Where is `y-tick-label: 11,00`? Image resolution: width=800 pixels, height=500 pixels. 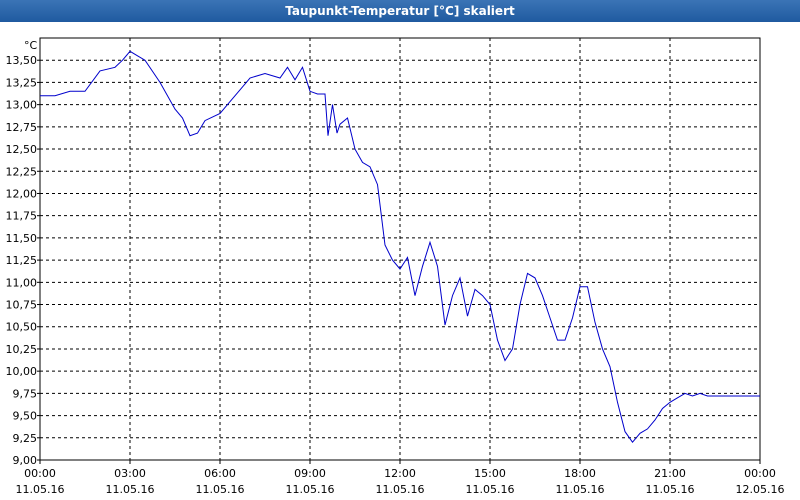
y-tick-label: 11,00 is located at coordinates (22, 282).